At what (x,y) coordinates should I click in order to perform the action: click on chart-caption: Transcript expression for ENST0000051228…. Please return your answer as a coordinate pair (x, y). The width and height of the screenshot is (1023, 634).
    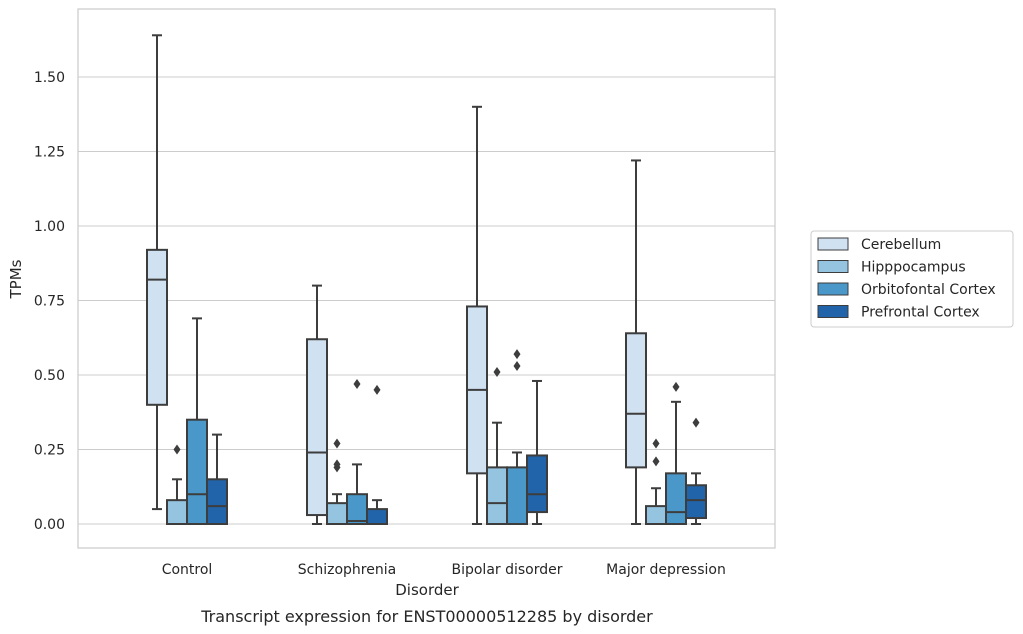
    Looking at the image, I should click on (426, 616).